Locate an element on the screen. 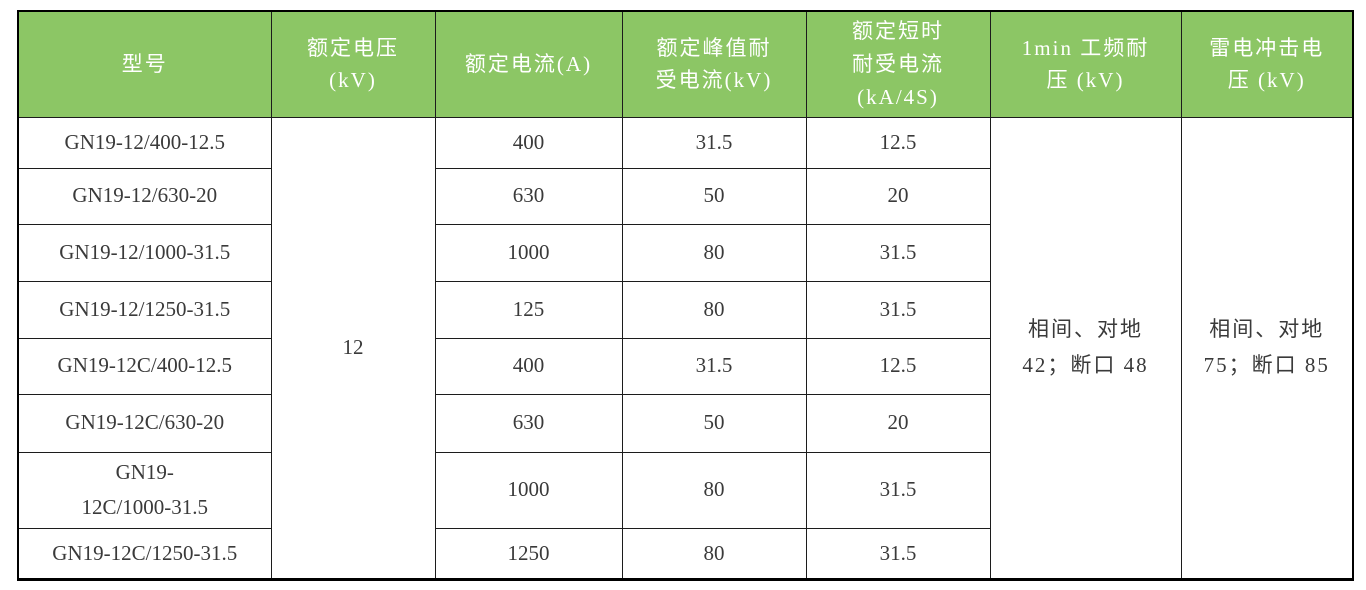 The width and height of the screenshot is (1366, 590). power-frequency-withstand-voltage-merged-cell: 相间、对地 42；断口 48 is located at coordinates (1085, 348).